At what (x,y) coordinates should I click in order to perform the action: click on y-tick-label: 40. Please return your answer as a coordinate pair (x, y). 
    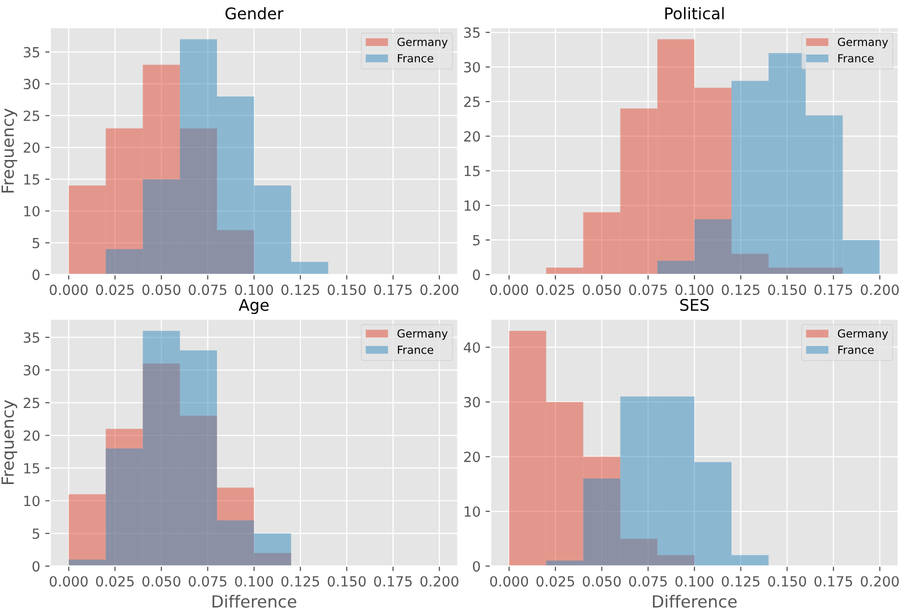
    Looking at the image, I should click on (472, 347).